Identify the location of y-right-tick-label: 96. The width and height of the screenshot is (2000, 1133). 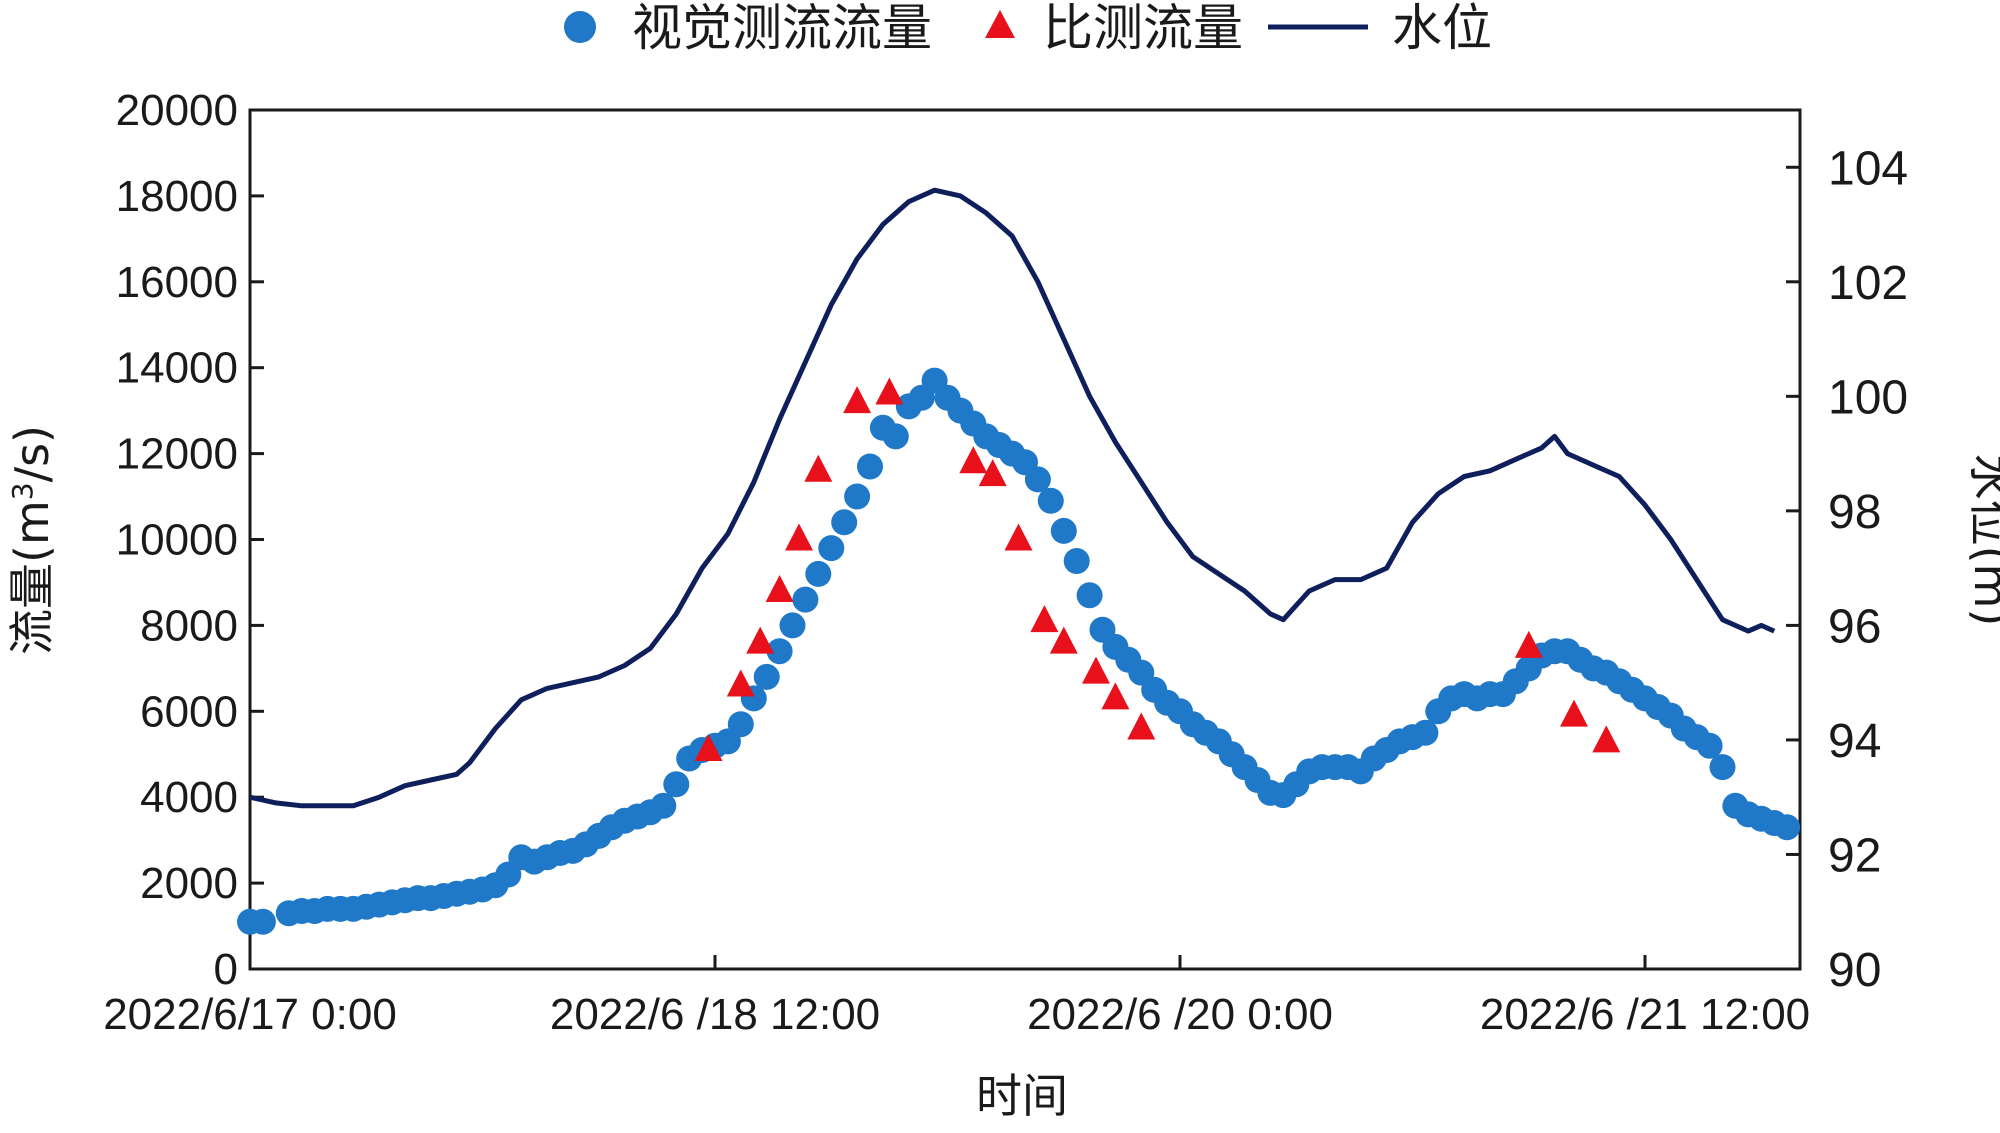
(1854, 626).